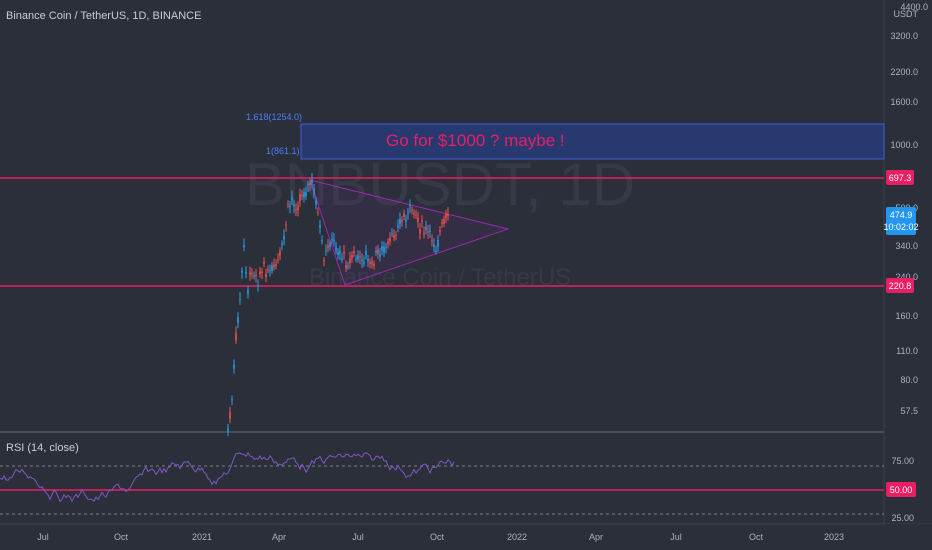  Describe the element at coordinates (904, 36) in the screenshot. I see `price-tick: 3200.0` at that location.